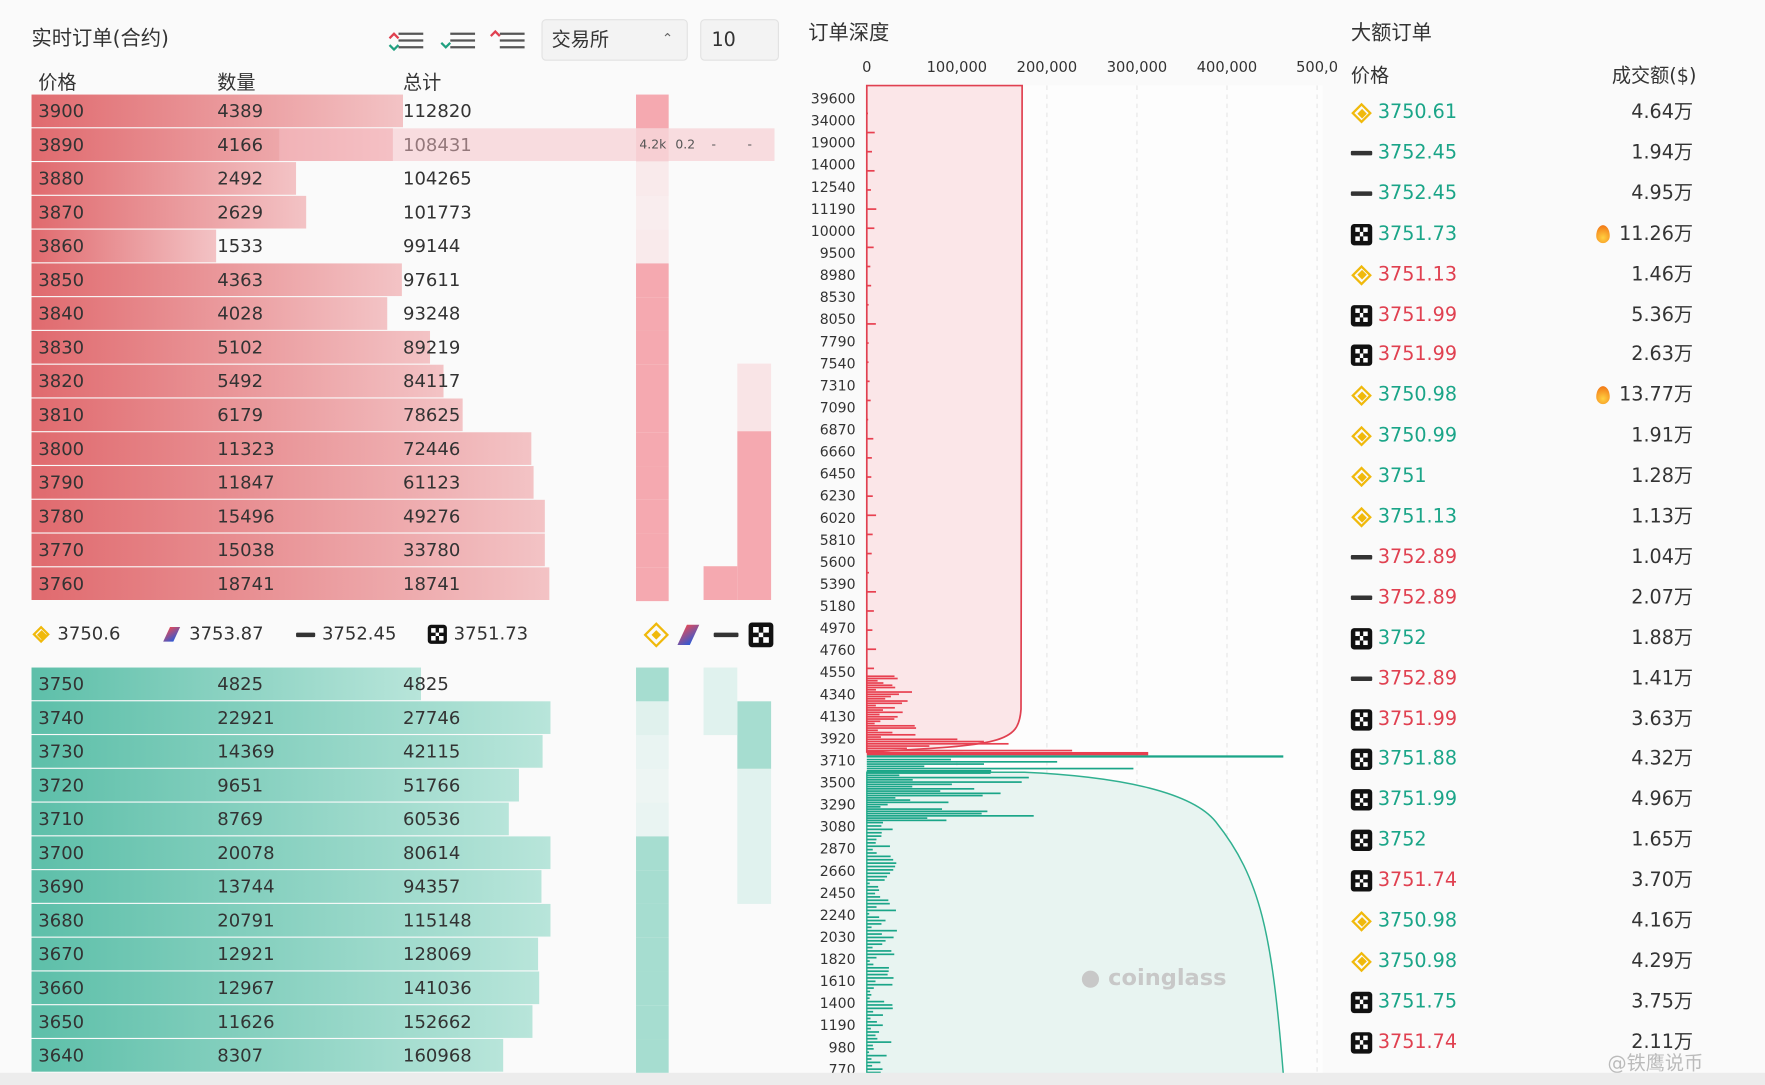 The height and width of the screenshot is (1085, 1765). Describe the element at coordinates (580, 40) in the screenshot. I see `exchange-select-label: 交易所` at that location.